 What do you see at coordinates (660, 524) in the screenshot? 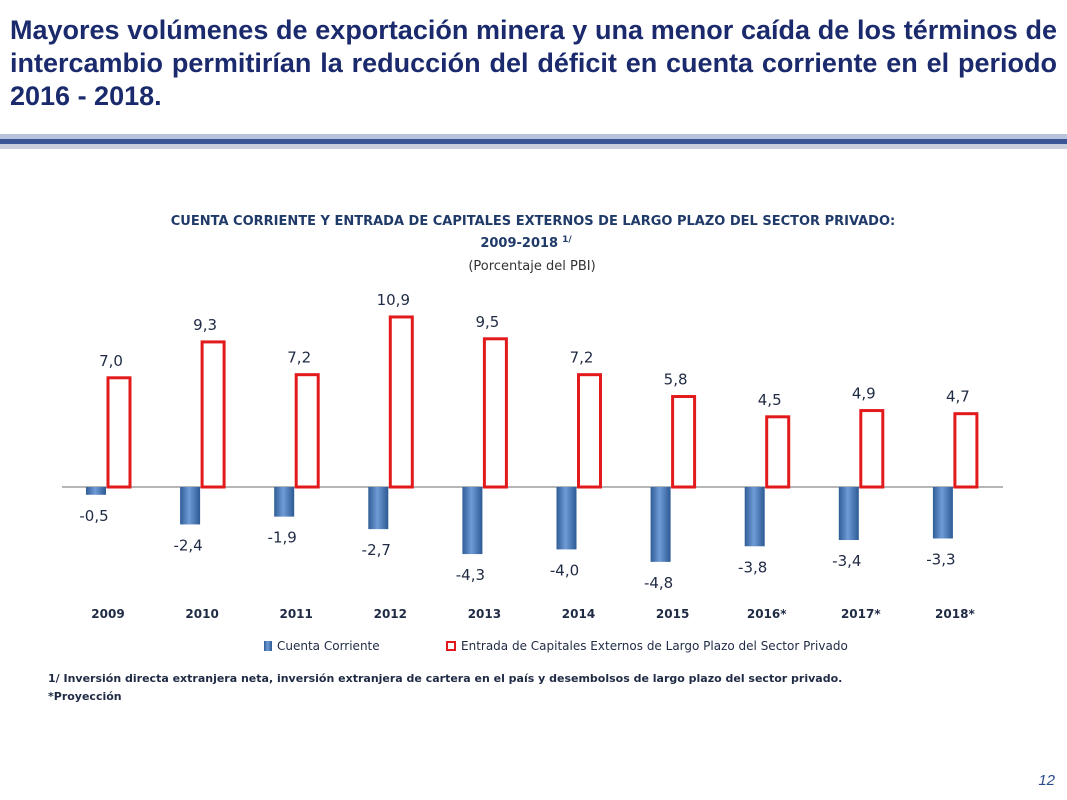
I see `bar-cuenta-corriente-2015` at bounding box center [660, 524].